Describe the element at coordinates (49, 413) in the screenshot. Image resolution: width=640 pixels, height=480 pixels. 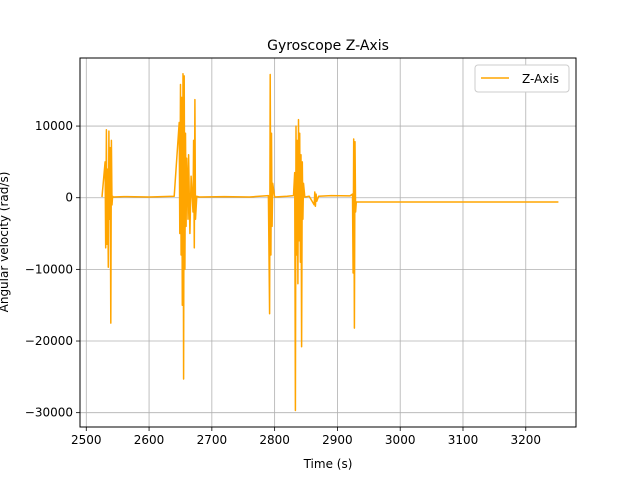
I see `y-tick-label: −30000` at that location.